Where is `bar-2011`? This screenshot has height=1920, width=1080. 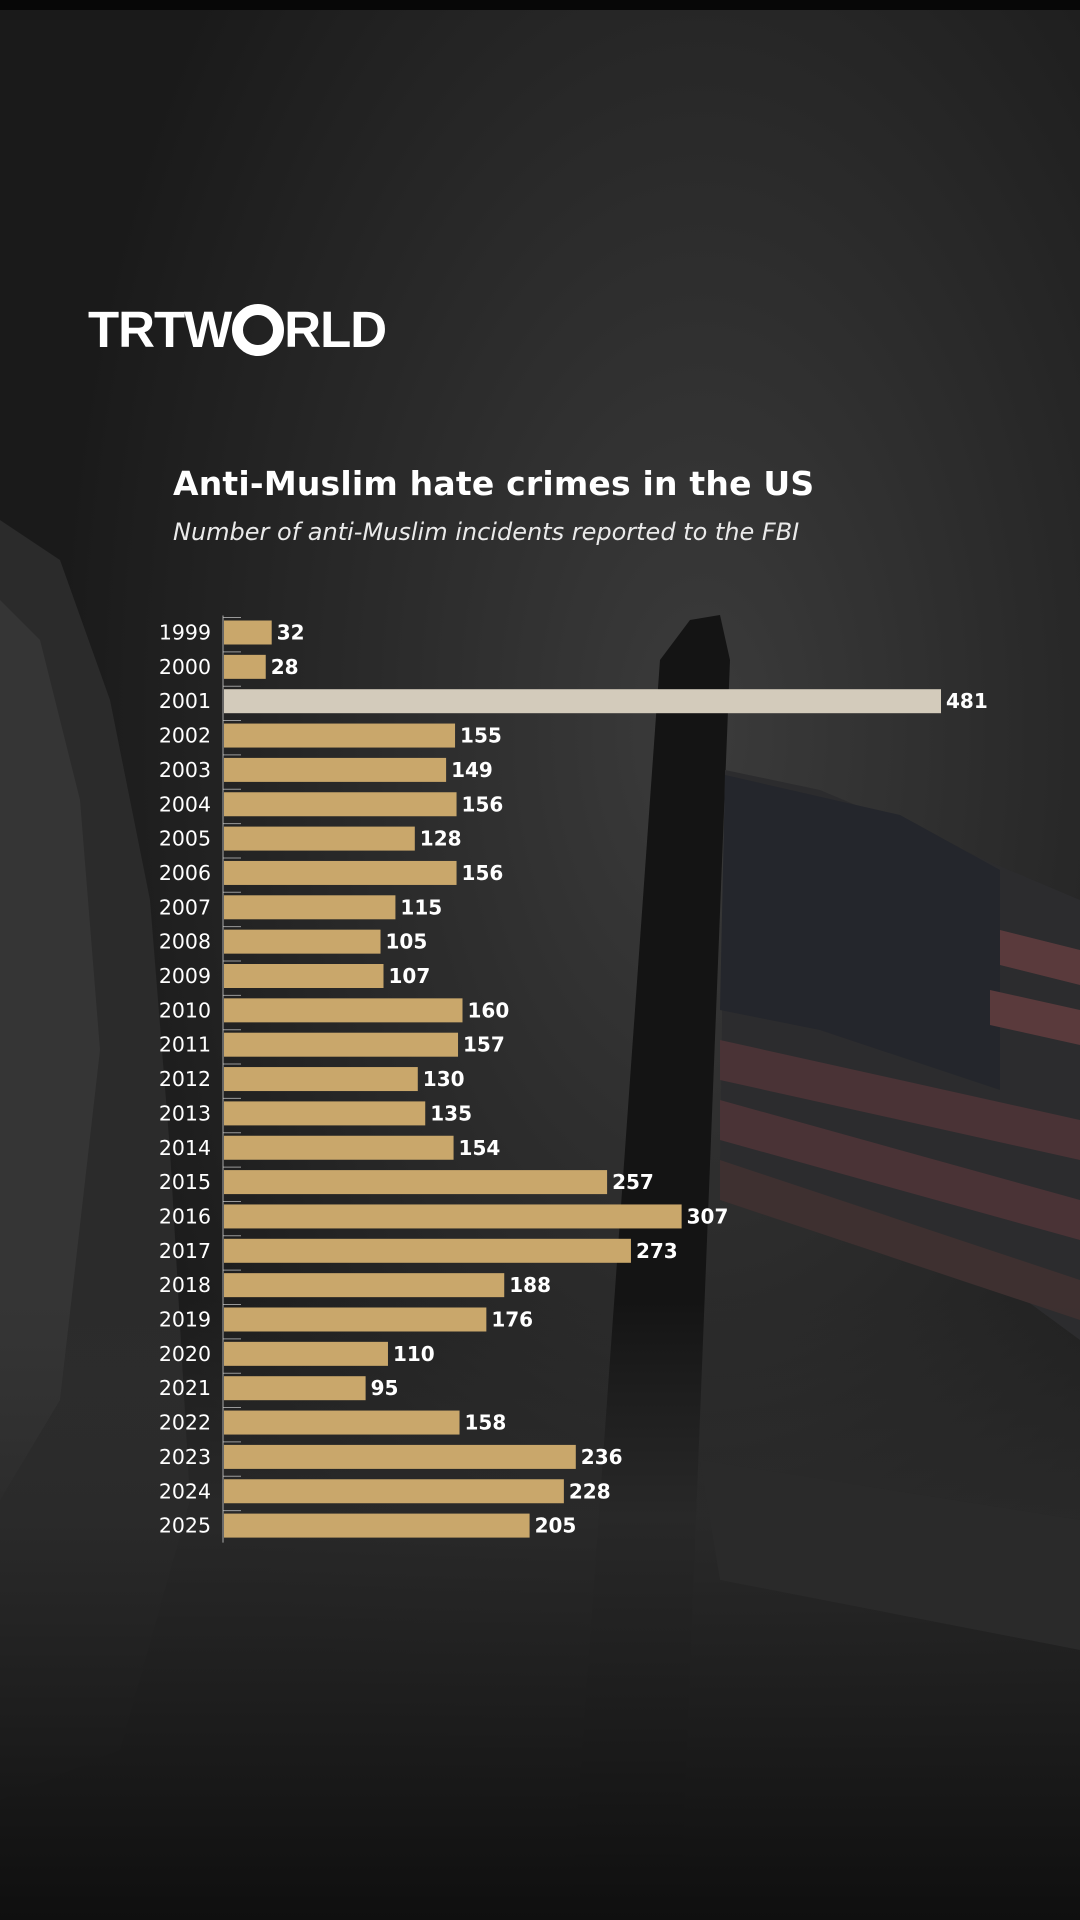 bar-2011 is located at coordinates (341, 1044).